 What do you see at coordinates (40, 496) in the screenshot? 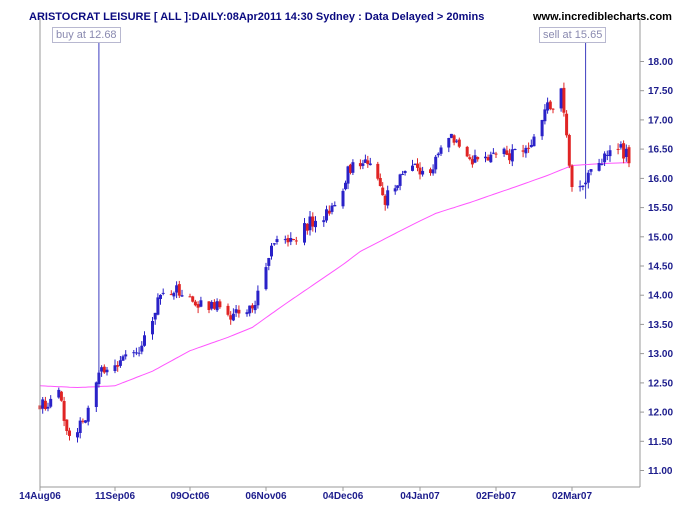
I see `x-tick-label: 14Aug06` at bounding box center [40, 496].